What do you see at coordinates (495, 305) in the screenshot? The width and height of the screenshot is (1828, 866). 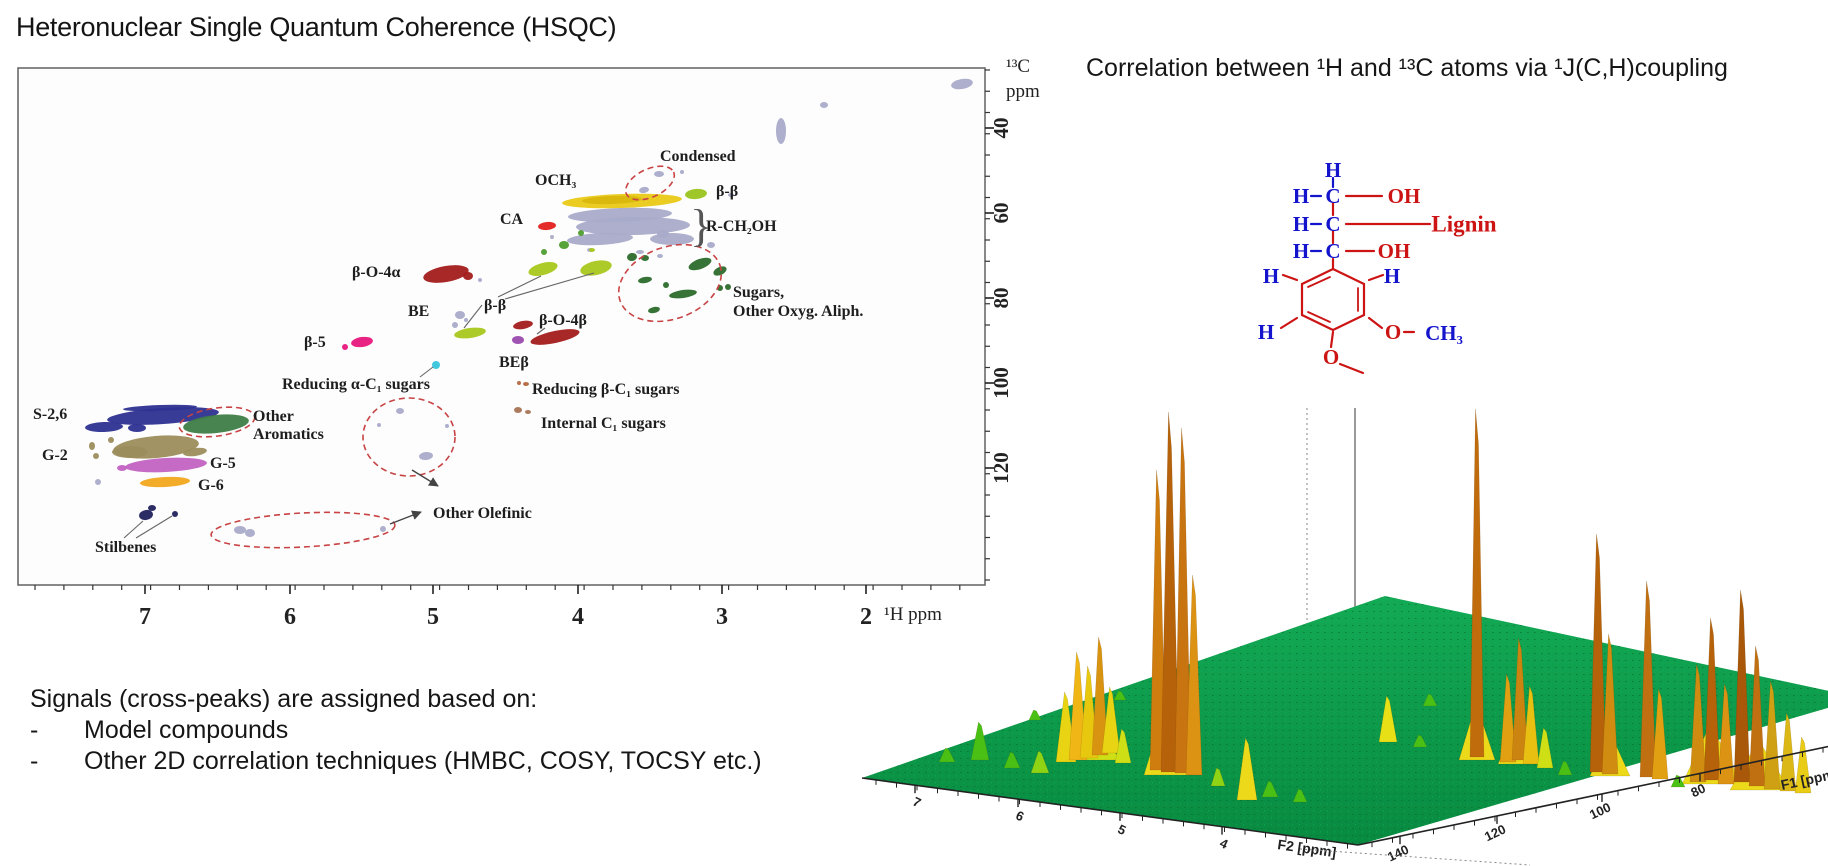 I see `peak-label: β-β` at bounding box center [495, 305].